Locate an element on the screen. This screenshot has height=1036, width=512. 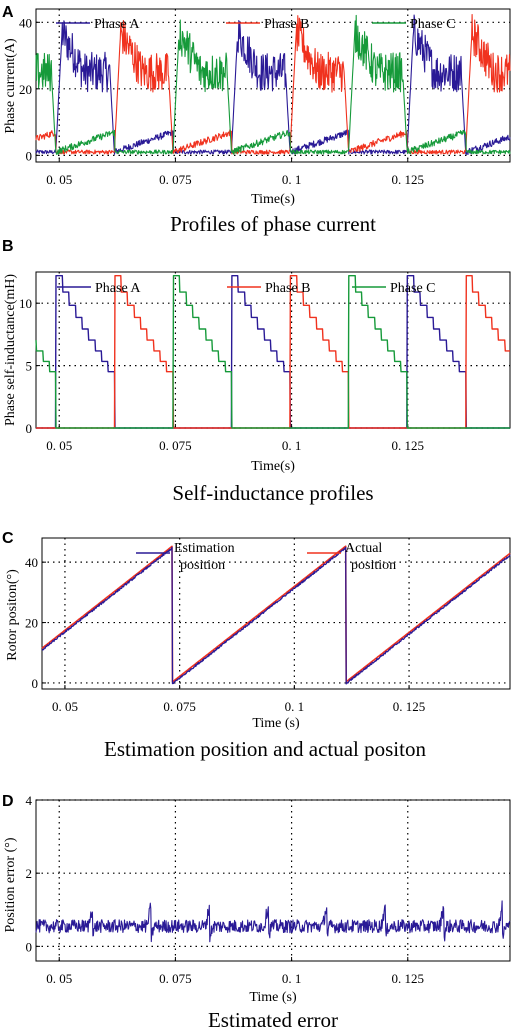
panel-letter: D is located at coordinates (8, 801).